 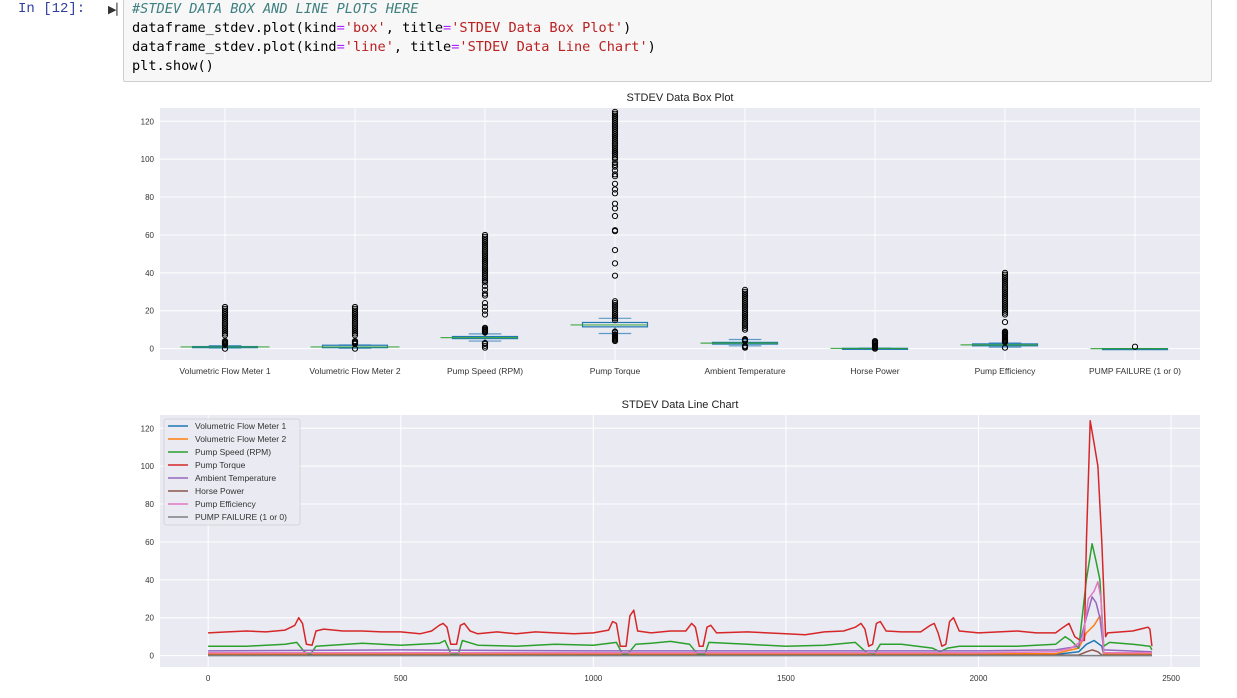 I want to click on x-tick-label: Ambient Temperature, so click(x=744, y=371).